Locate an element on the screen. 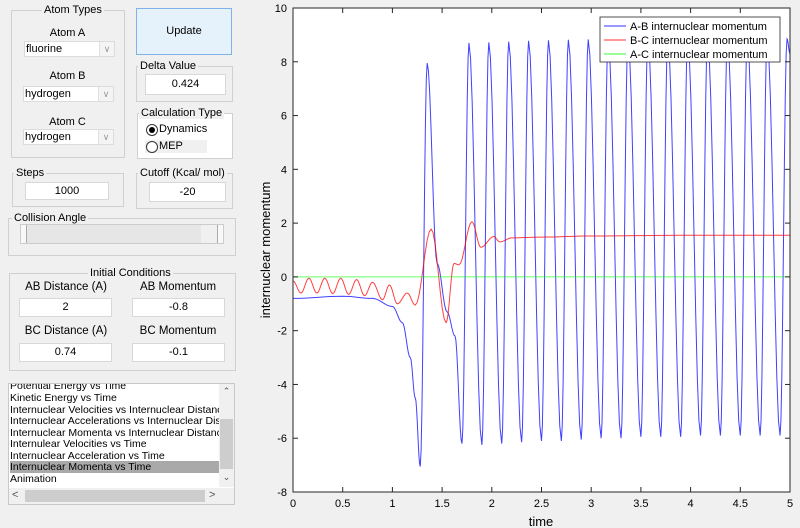 This screenshot has height=528, width=800. delta-value-panel: Delta Value is located at coordinates (184, 81).